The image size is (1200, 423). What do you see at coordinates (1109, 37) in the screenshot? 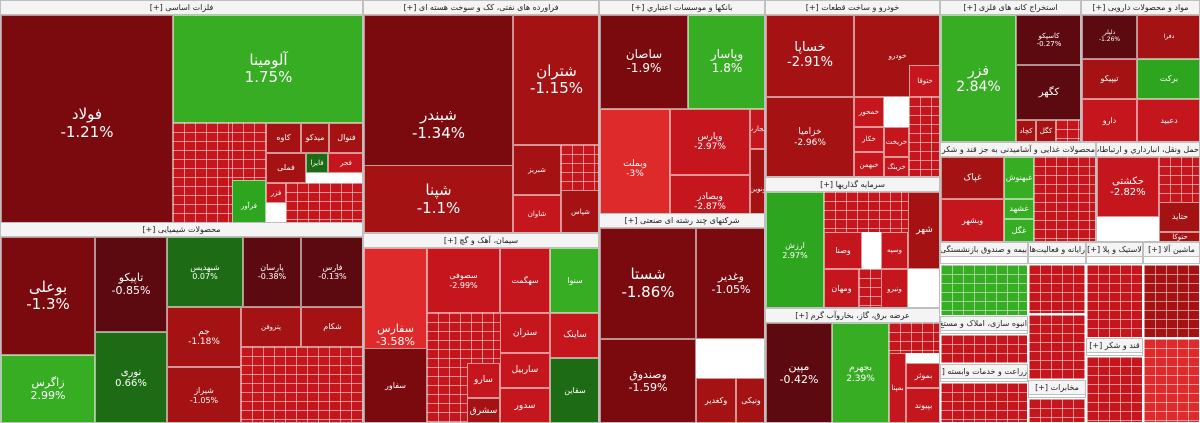
I see `stock-tile: دلپلر -1.26%` at bounding box center [1109, 37].